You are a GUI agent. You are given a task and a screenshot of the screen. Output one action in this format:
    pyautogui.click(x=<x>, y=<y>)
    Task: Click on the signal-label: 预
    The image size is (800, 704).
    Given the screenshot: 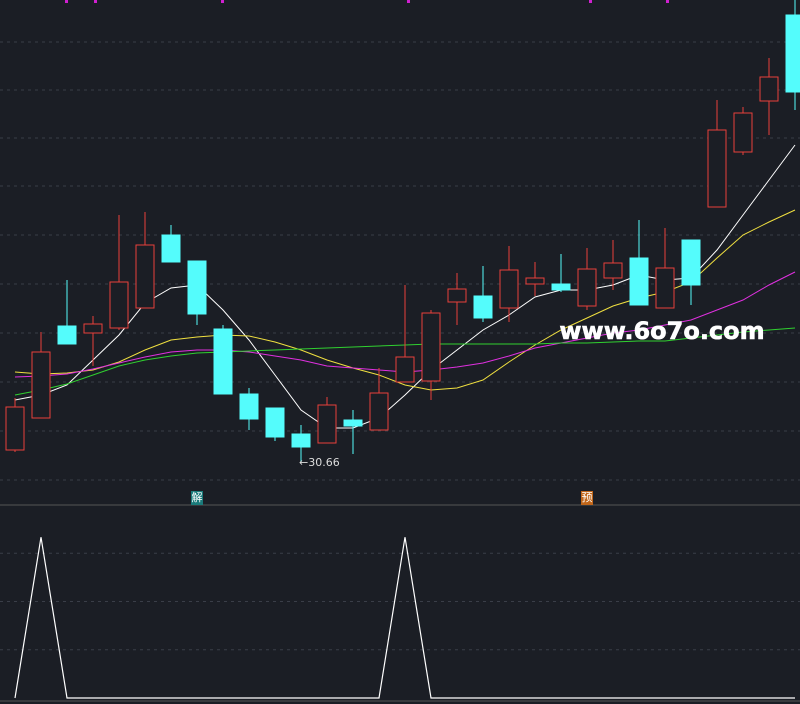 What is the action you would take?
    pyautogui.click(x=587, y=497)
    